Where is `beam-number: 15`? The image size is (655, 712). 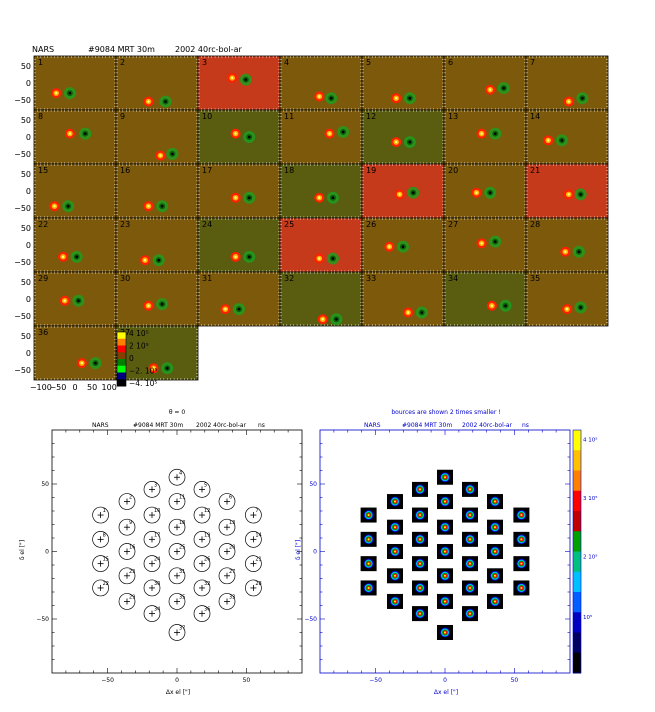 beam-number: 15 is located at coordinates (106, 560).